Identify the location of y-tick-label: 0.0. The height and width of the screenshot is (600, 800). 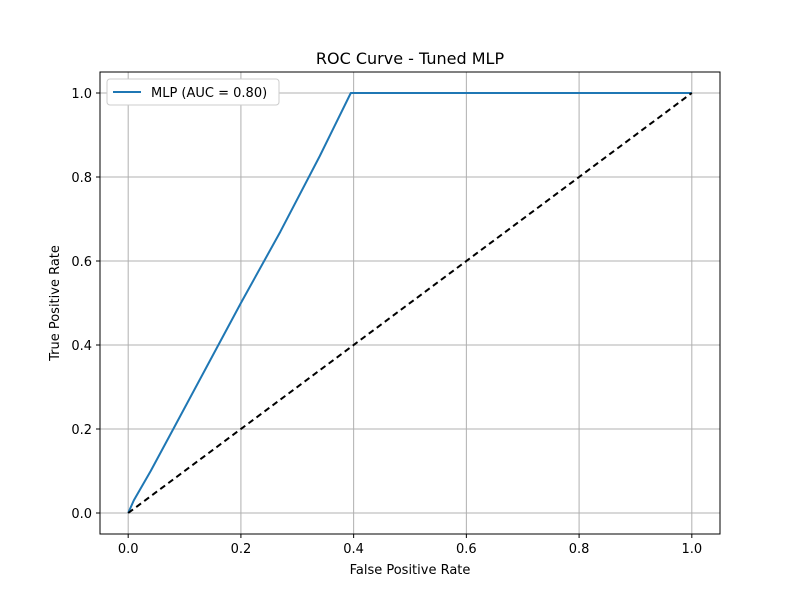
(81, 514).